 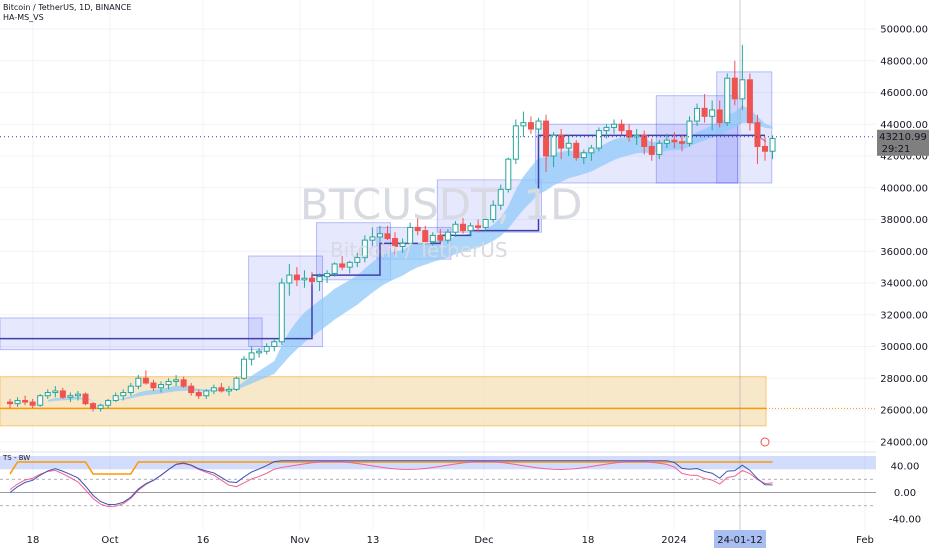 What do you see at coordinates (865, 540) in the screenshot?
I see `time-tick-label: Feb` at bounding box center [865, 540].